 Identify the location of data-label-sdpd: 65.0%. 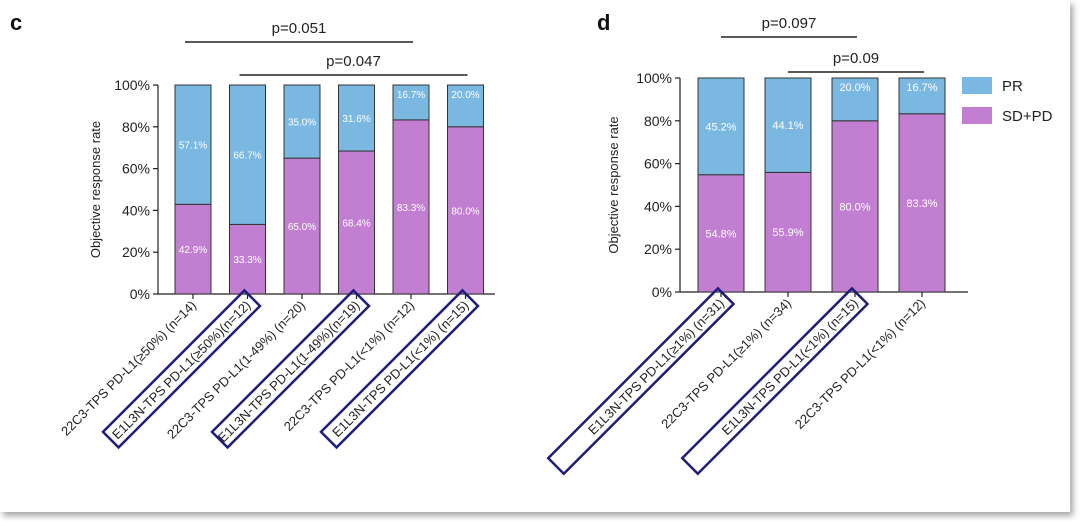
(302, 227).